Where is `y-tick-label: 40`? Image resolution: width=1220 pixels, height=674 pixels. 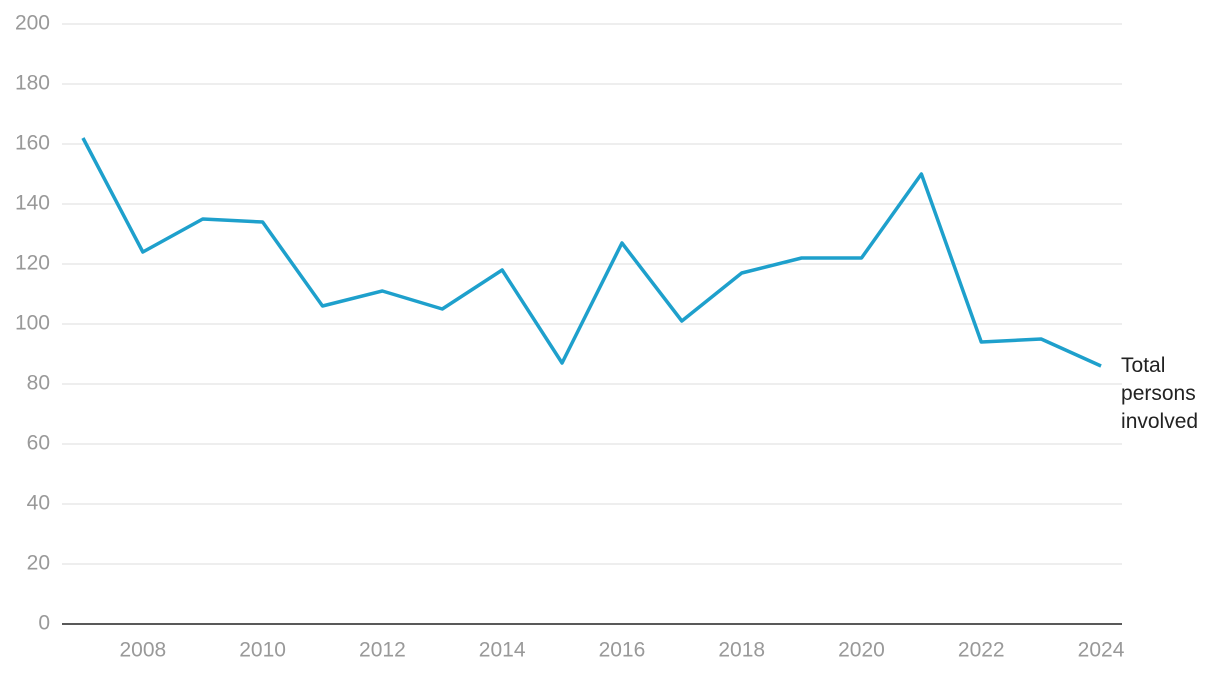
y-tick-label: 40 is located at coordinates (38, 503).